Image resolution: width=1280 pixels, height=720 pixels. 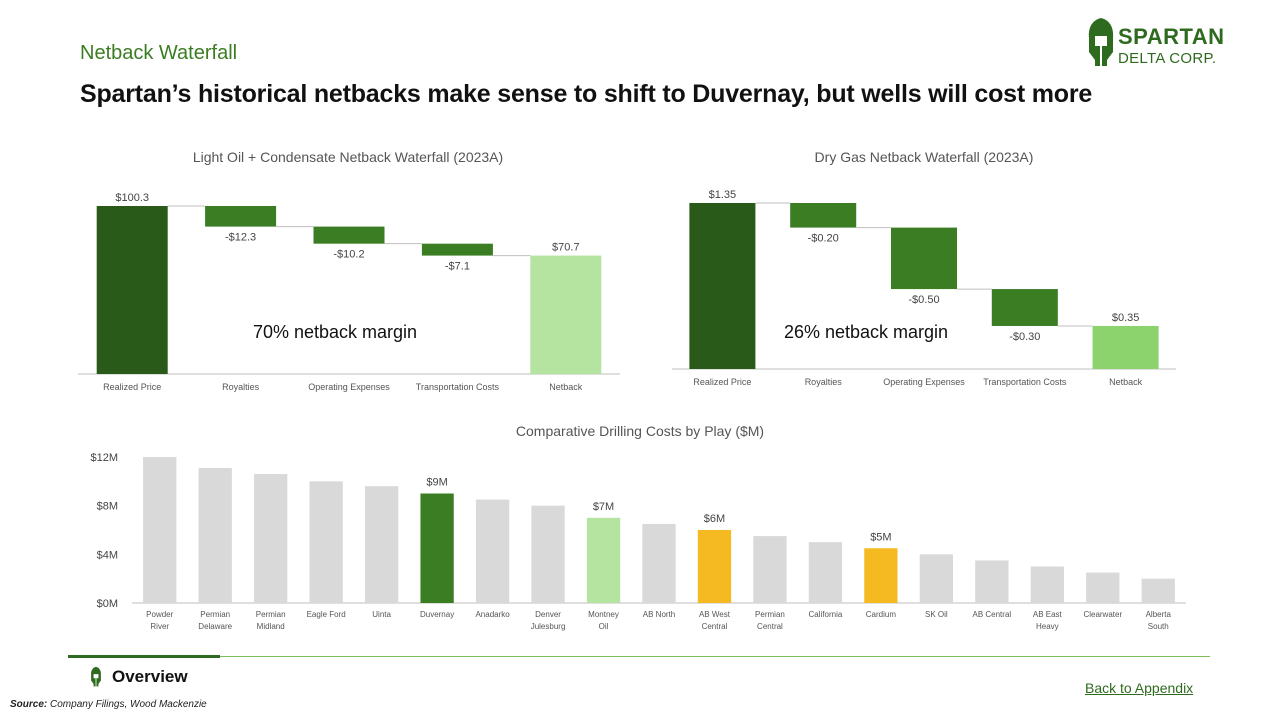 What do you see at coordinates (1158, 626) in the screenshot?
I see `x-tick-label: South` at bounding box center [1158, 626].